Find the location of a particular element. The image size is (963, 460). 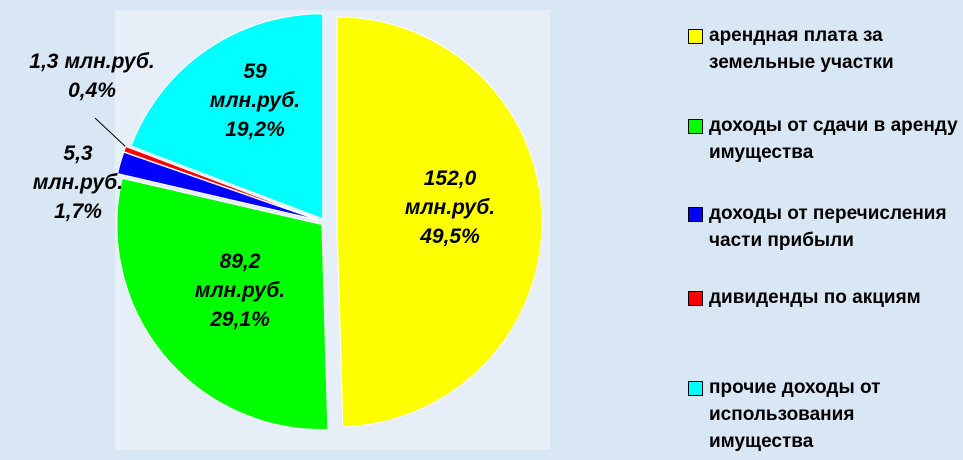

percent-label: 29,1% is located at coordinates (239, 319).